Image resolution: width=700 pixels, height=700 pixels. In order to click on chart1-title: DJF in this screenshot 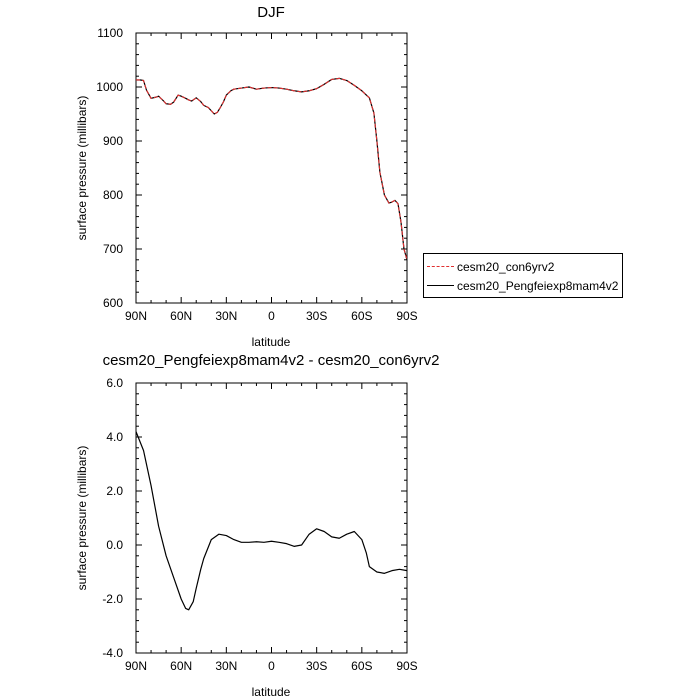, I will do `click(271, 12)`.